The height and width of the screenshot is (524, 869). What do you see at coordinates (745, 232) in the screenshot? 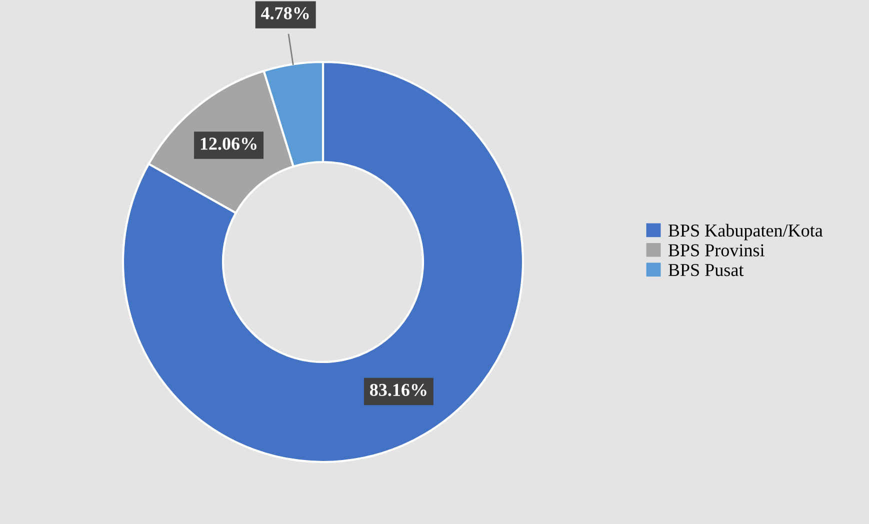
I see `legend-label: BPS Kabupaten/Kota` at bounding box center [745, 232].